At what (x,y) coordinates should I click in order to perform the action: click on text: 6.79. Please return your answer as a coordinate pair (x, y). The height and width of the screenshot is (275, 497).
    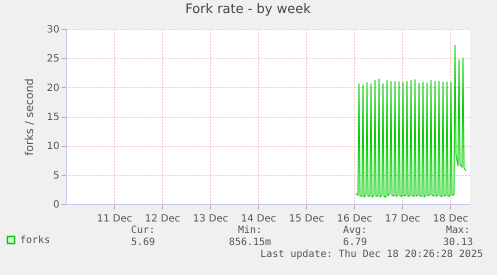
    Looking at the image, I should click on (355, 242).